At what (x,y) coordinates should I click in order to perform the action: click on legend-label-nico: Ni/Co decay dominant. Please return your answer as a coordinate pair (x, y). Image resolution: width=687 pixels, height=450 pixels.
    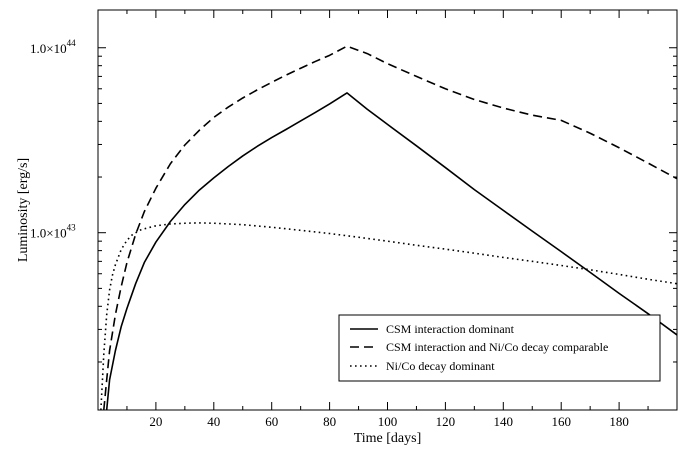
    Looking at the image, I should click on (440, 366).